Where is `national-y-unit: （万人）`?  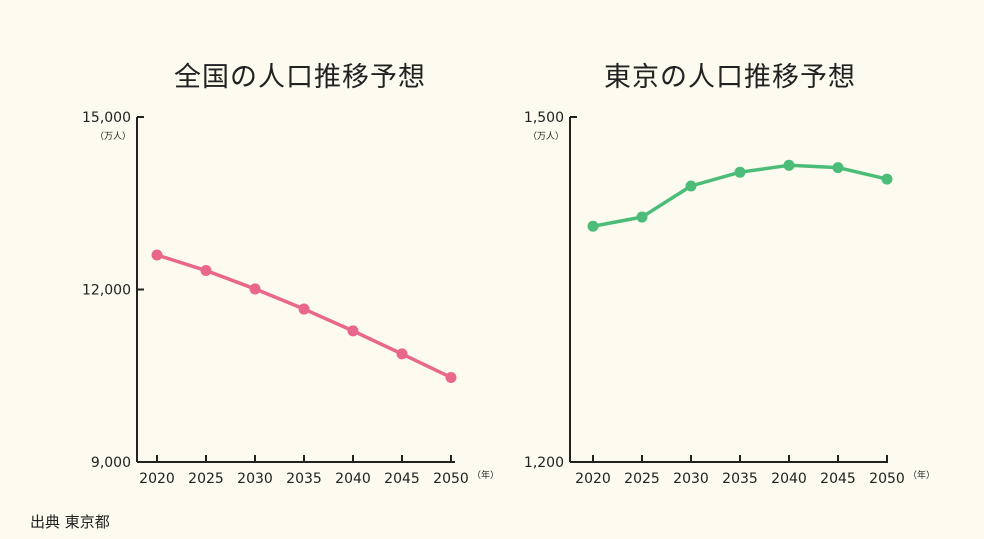
national-y-unit: （万人） is located at coordinates (113, 136).